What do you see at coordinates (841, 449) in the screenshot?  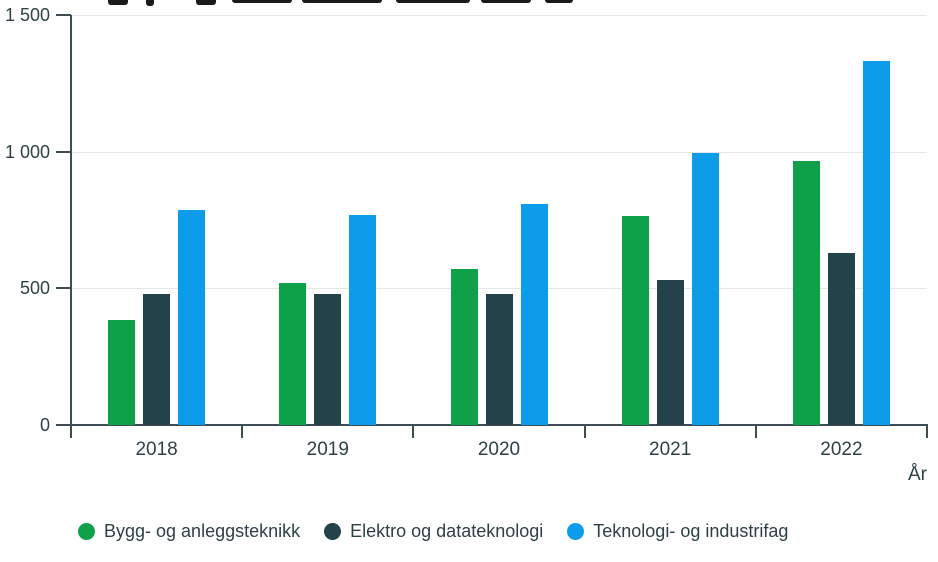 I see `x-axis-label-2022: 2022` at bounding box center [841, 449].